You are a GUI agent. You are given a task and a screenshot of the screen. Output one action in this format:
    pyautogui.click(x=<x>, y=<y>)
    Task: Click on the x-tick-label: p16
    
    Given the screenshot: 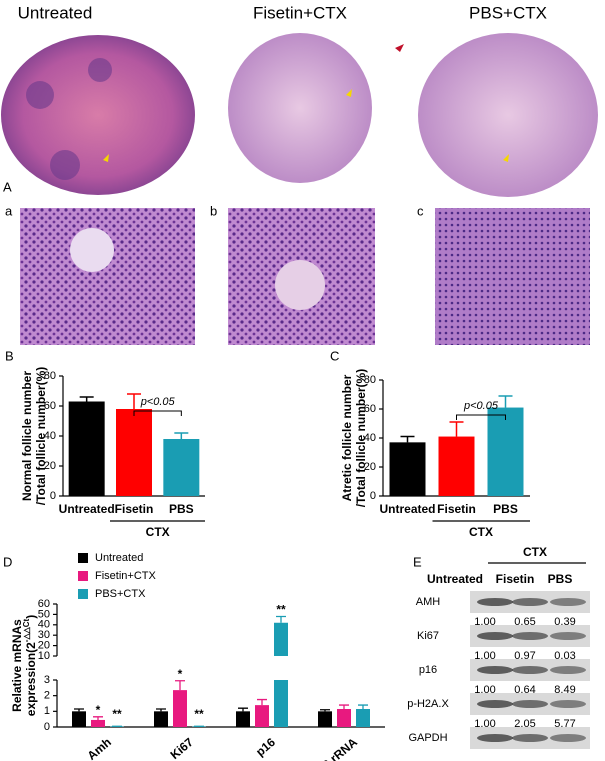 What is the action you would take?
    pyautogui.click(x=265, y=747)
    